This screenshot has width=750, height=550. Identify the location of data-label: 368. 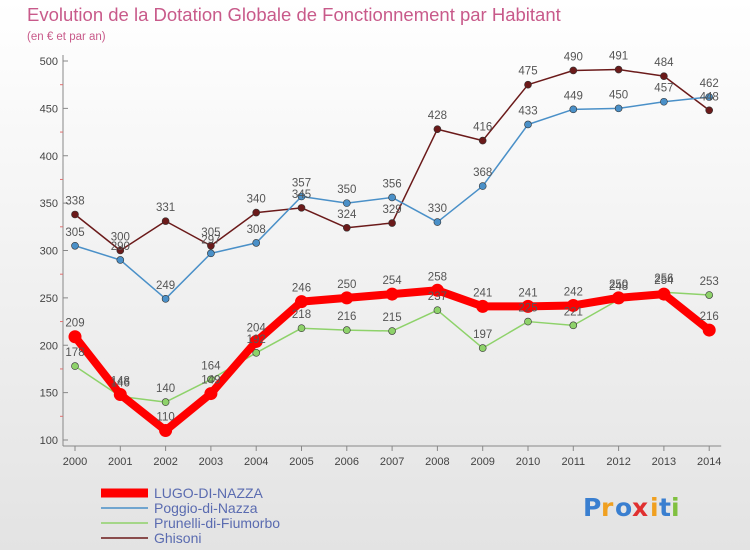
(482, 173).